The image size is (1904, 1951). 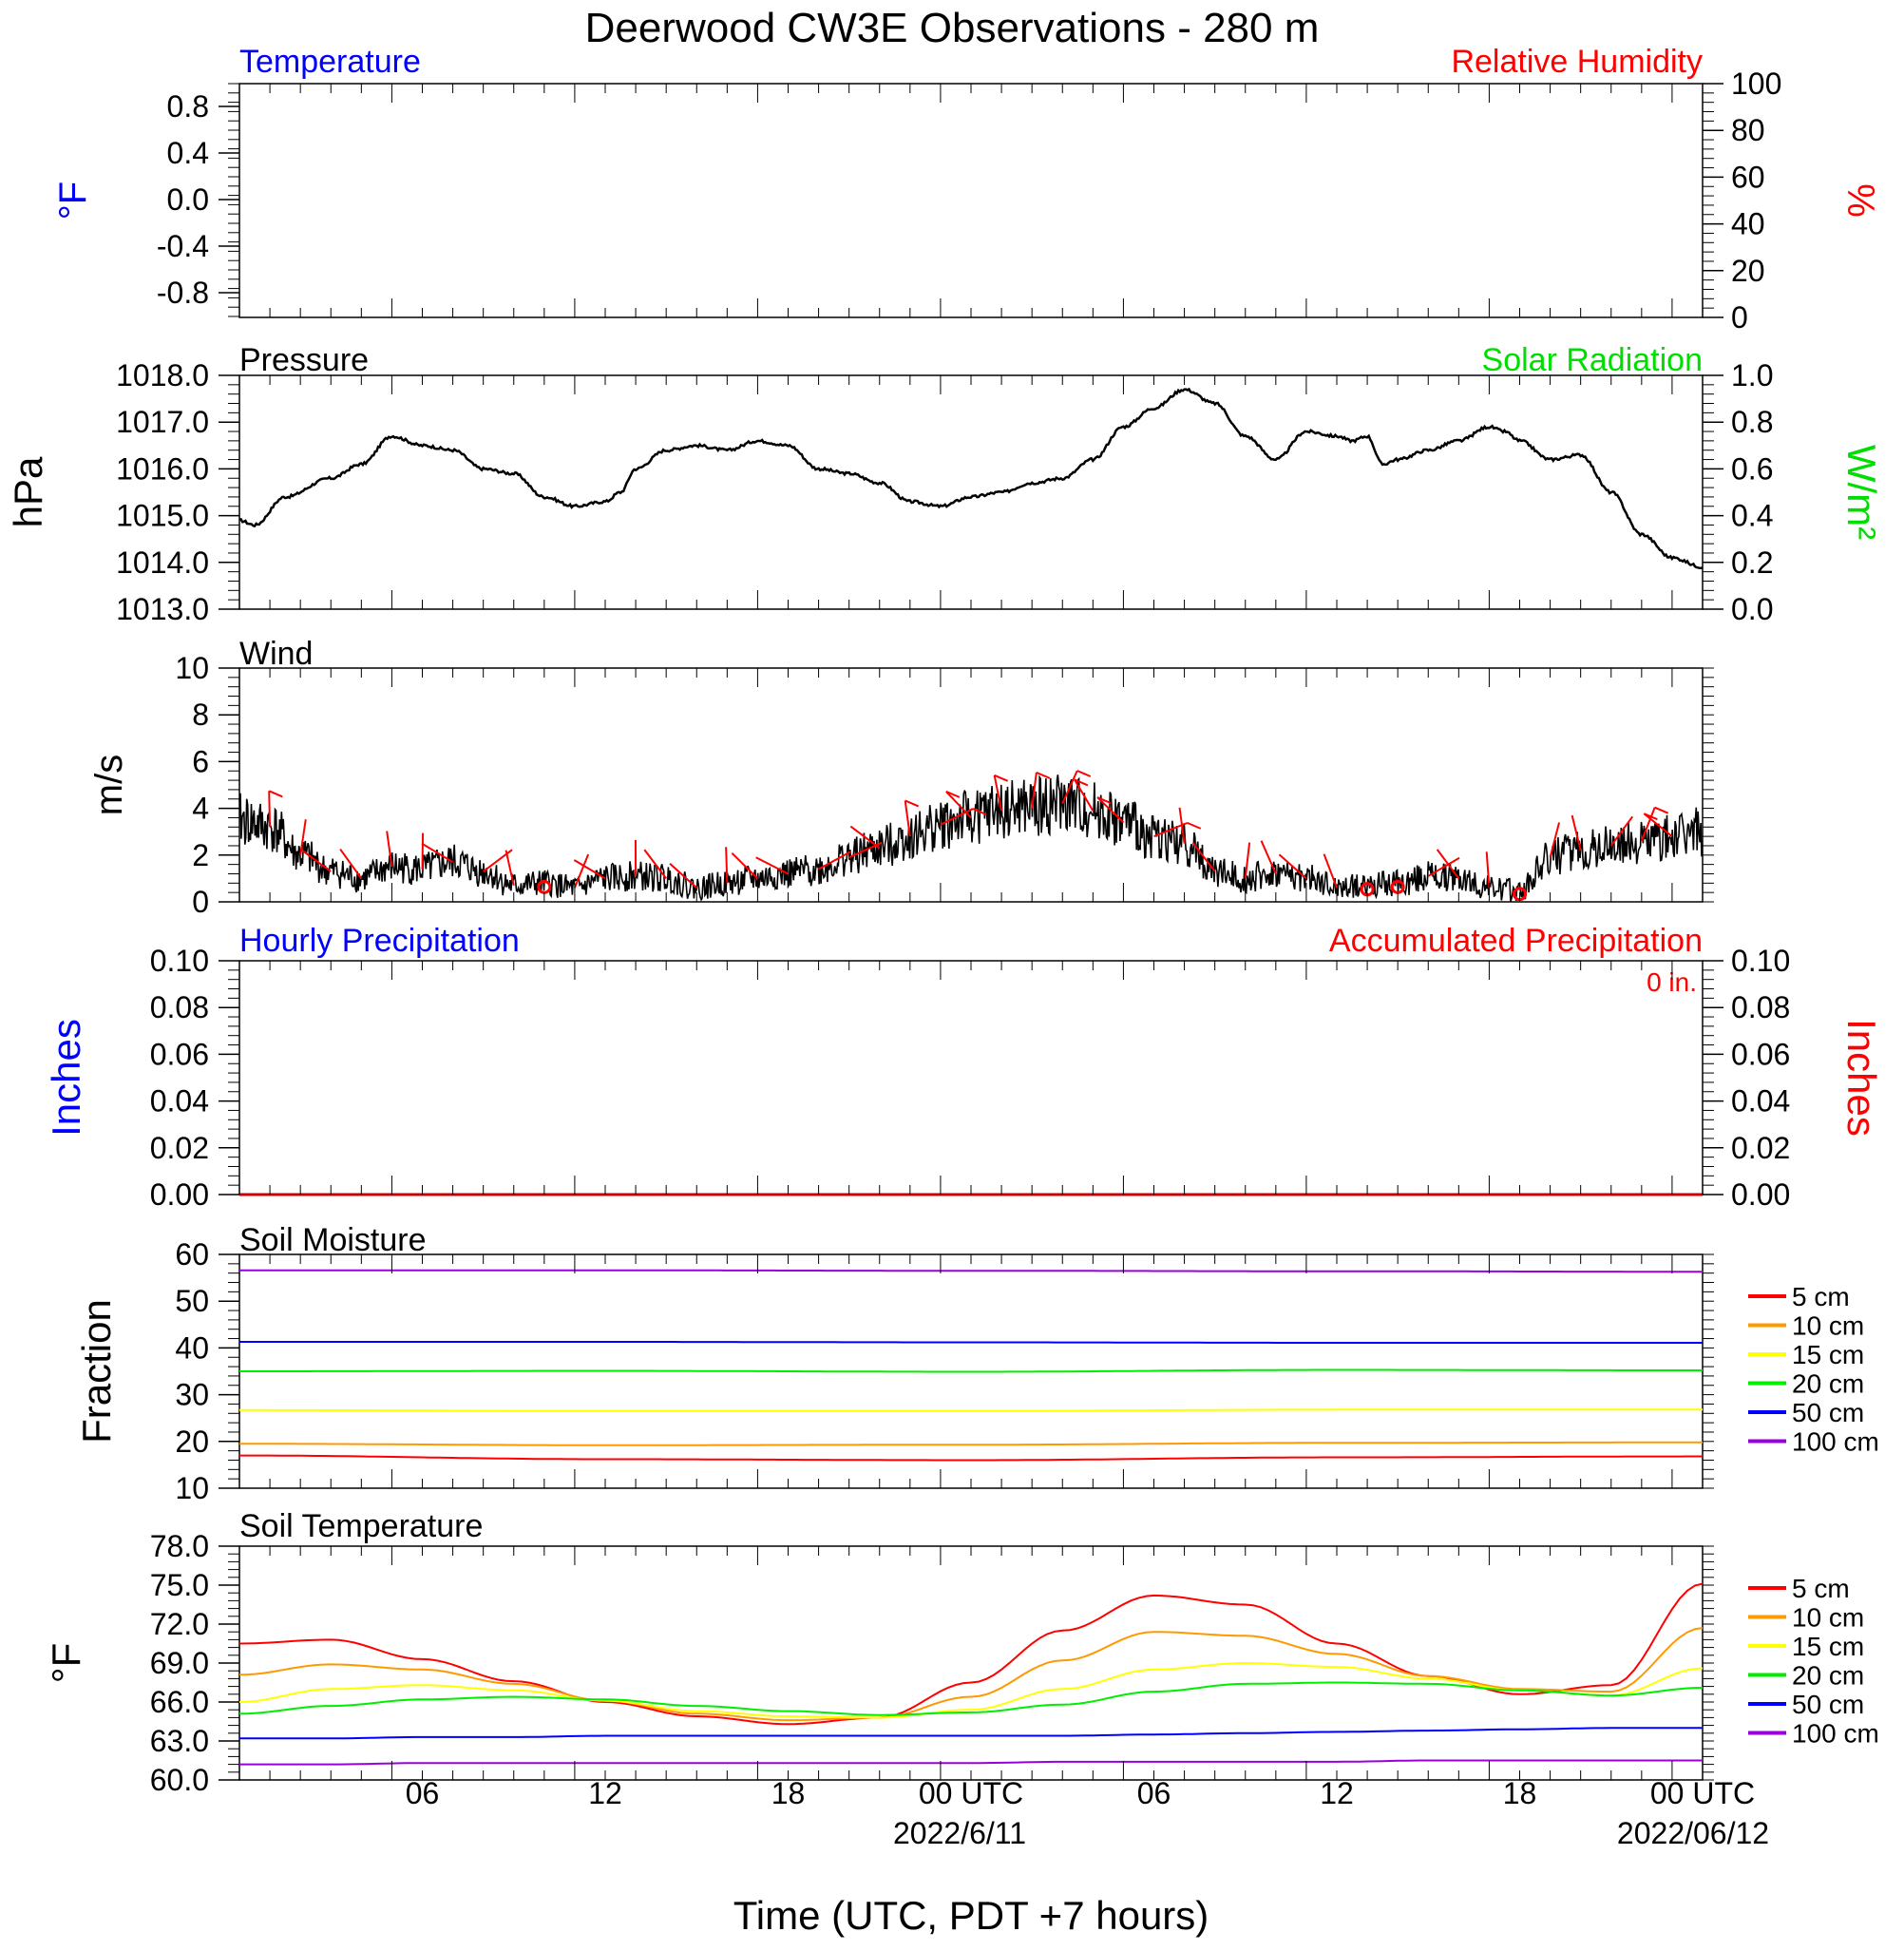 I want to click on y-tick-label: 0.06, so click(x=180, y=1054).